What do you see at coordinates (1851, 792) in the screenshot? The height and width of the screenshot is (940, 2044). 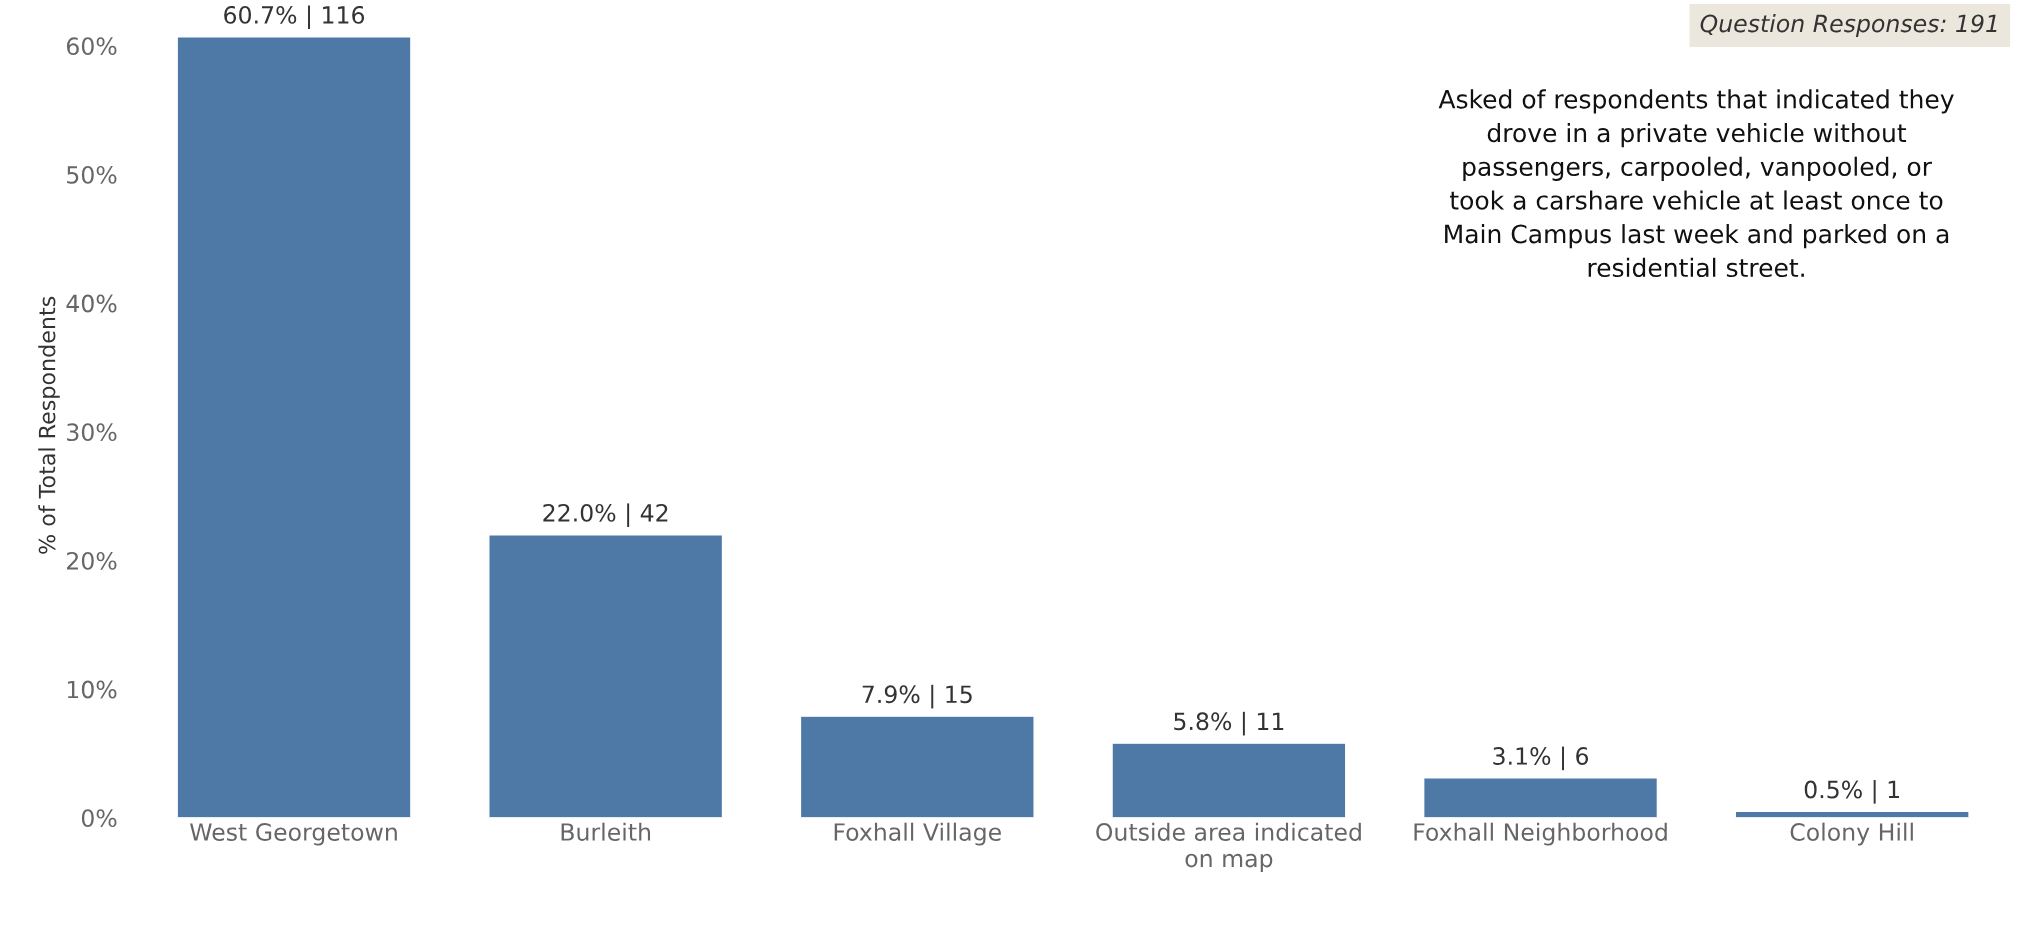 I see `data-label: 0.5% | 1` at bounding box center [1851, 792].